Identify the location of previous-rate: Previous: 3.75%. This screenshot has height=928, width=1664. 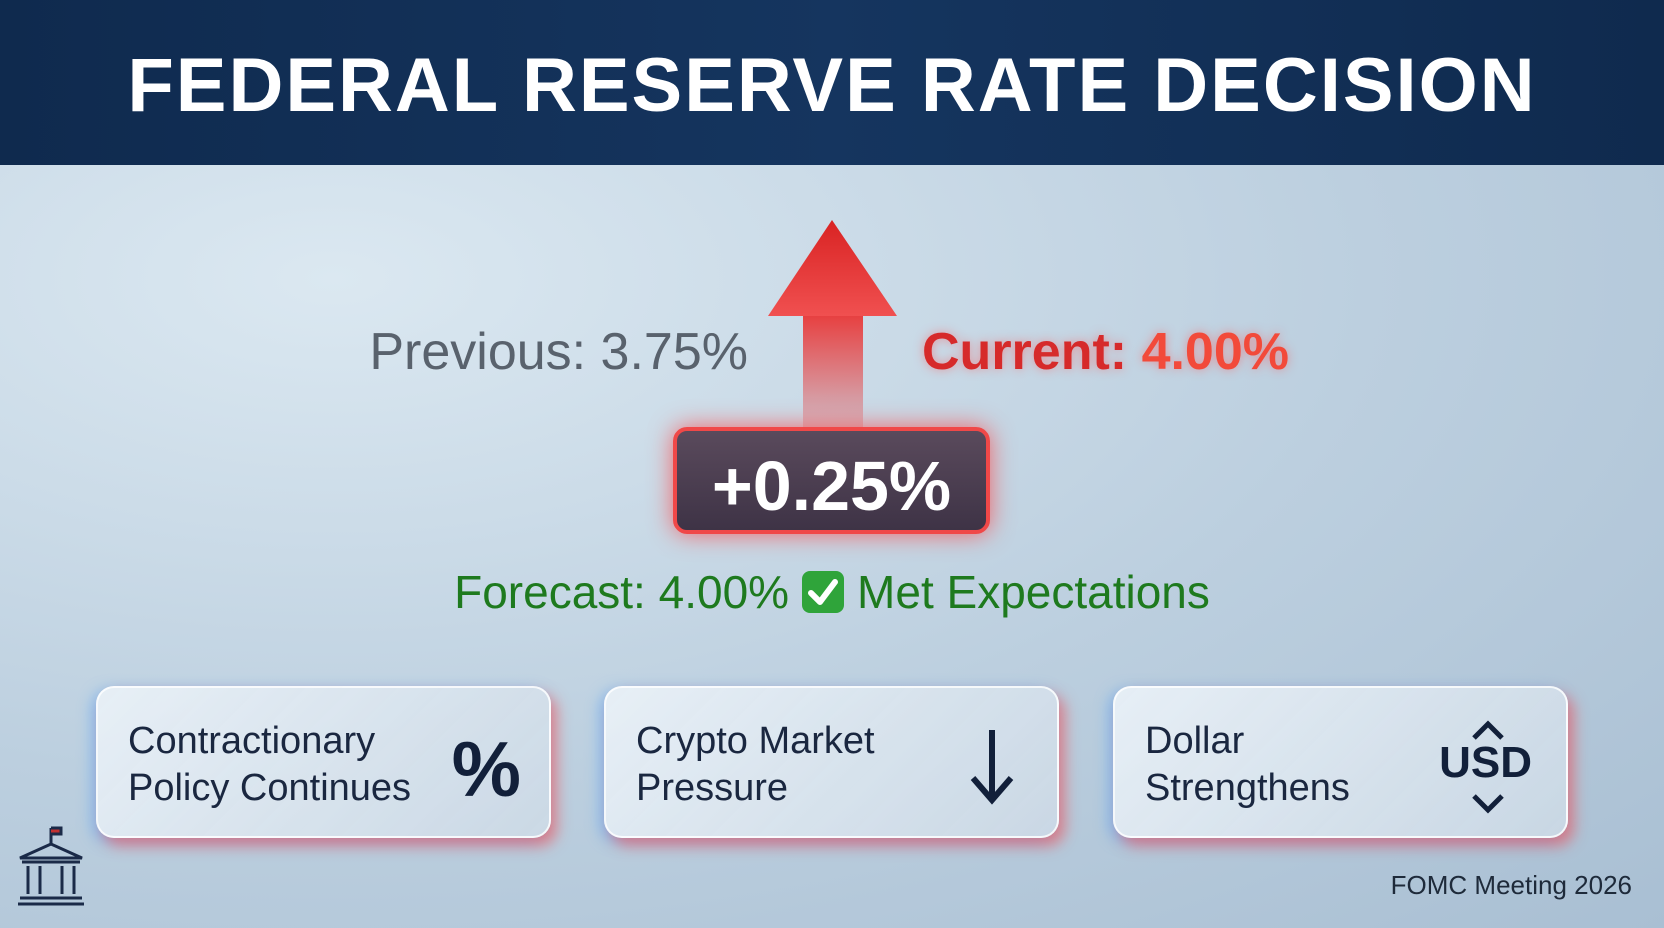
(558, 352).